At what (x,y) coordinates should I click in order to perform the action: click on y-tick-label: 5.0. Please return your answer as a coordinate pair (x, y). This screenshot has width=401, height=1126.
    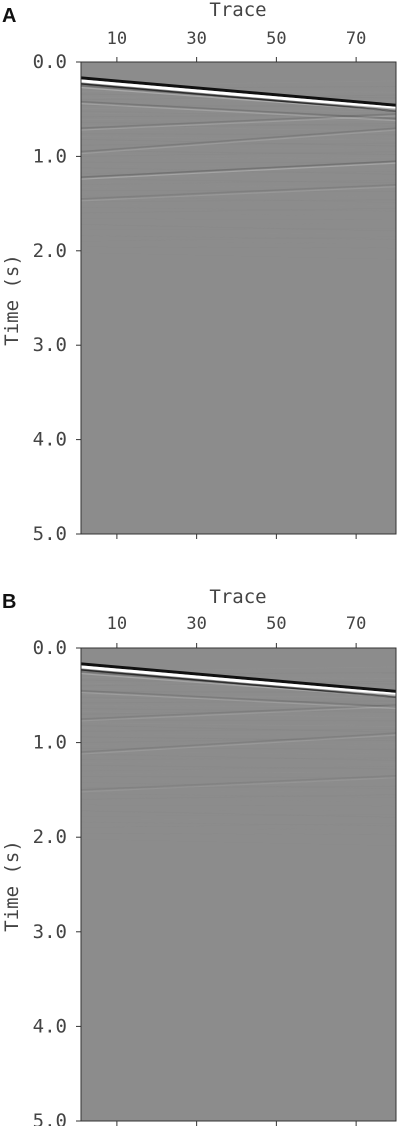
    Looking at the image, I should click on (50, 534).